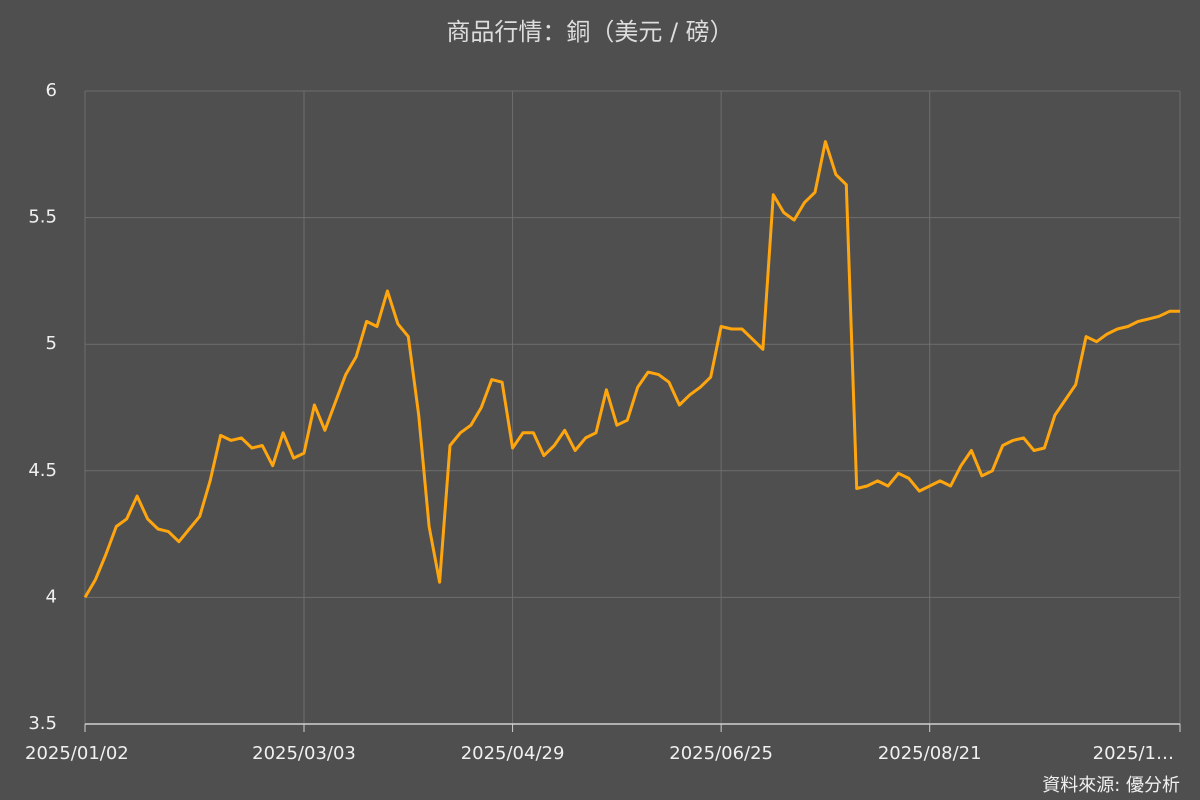 The height and width of the screenshot is (800, 1200). What do you see at coordinates (51, 596) in the screenshot?
I see `y-tick-label: 4` at bounding box center [51, 596].